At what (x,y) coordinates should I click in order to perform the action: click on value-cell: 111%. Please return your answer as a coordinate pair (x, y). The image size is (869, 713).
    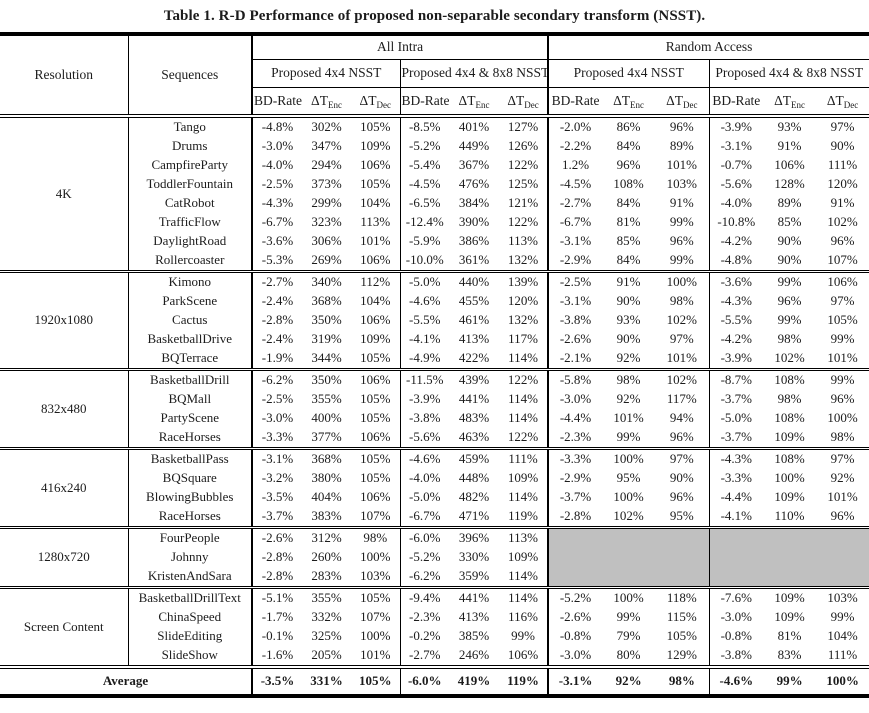
    Looking at the image, I should click on (842, 655).